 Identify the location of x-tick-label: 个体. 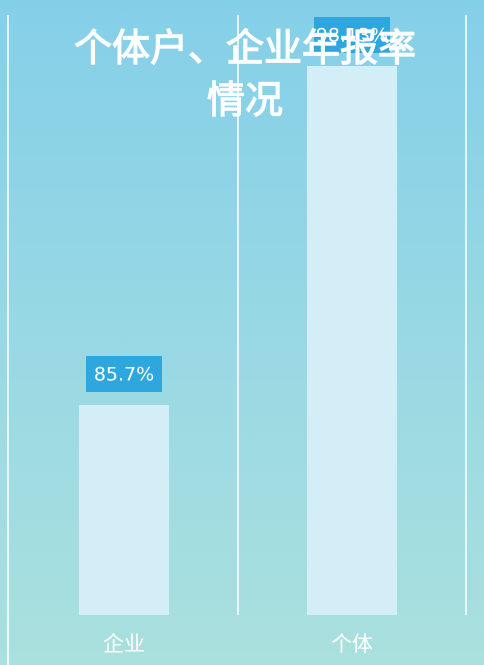
(352, 644).